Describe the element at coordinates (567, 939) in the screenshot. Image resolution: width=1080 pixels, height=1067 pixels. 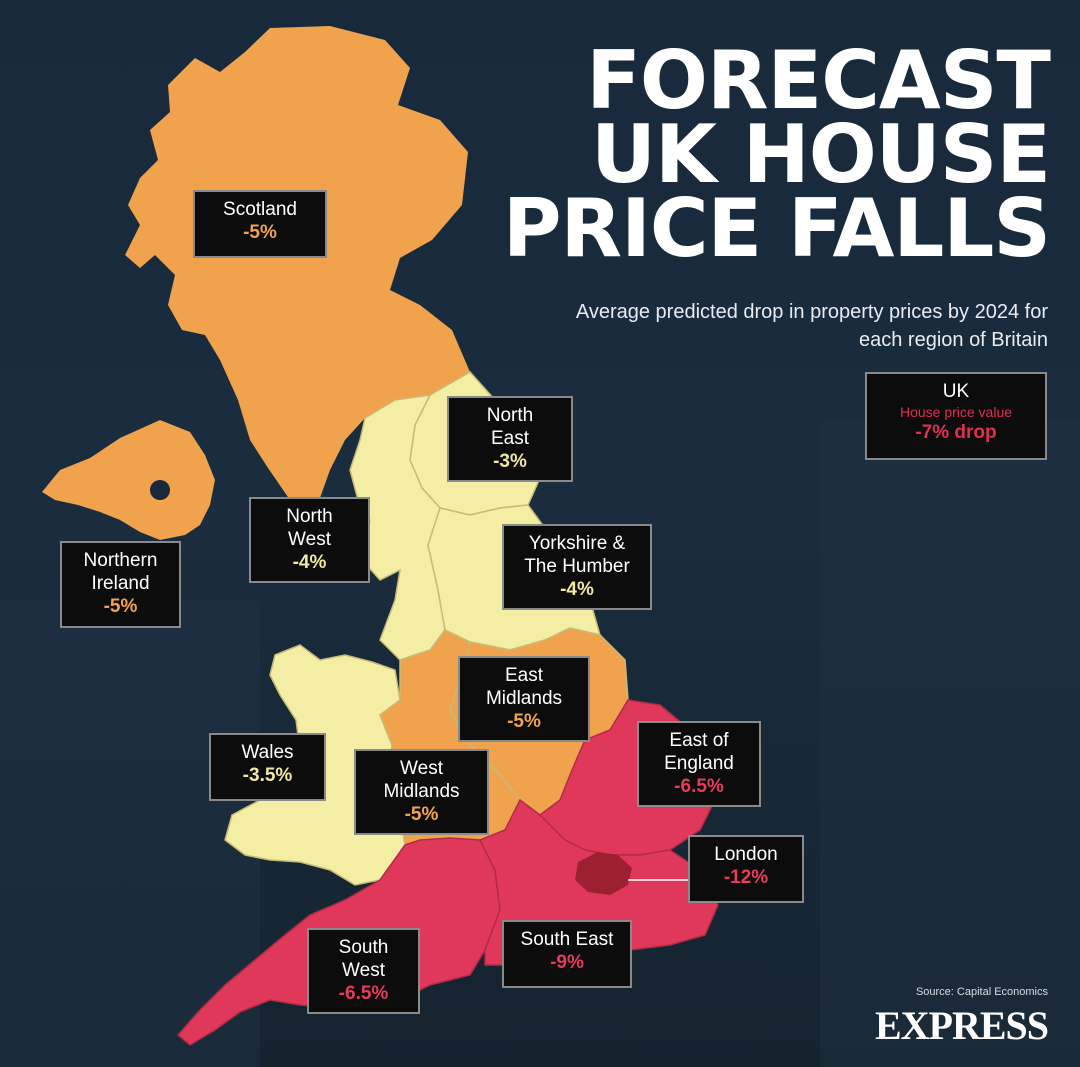
I see `label-name: South East` at that location.